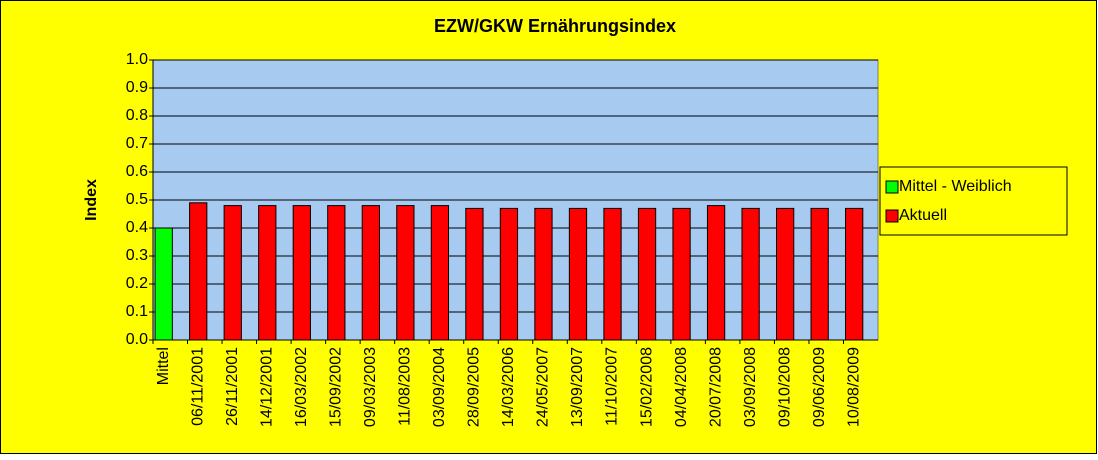  What do you see at coordinates (137, 227) in the screenshot?
I see `y-tick-label: 0.4` at bounding box center [137, 227].